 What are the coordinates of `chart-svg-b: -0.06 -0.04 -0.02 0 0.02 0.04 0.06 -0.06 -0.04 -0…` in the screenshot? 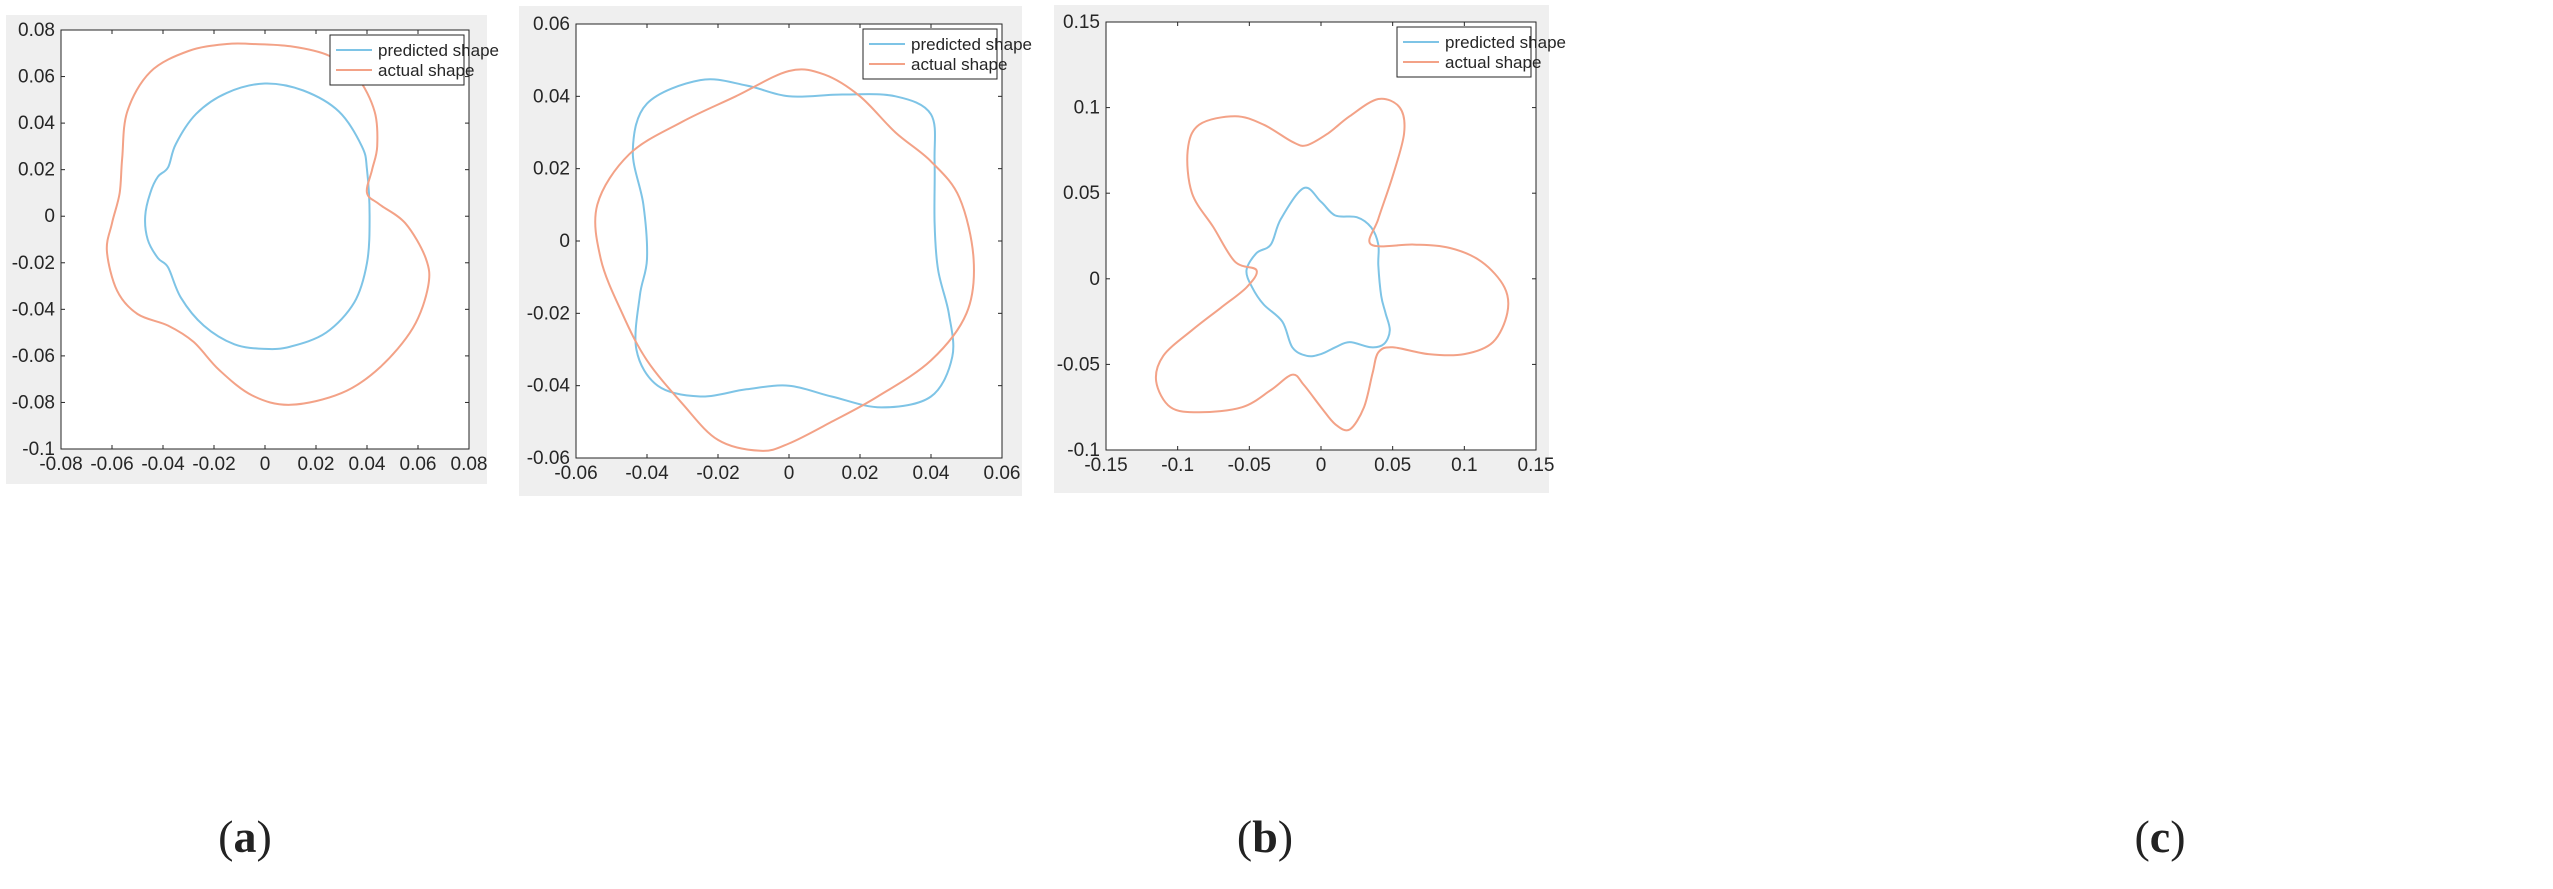 It's located at (779, 249).